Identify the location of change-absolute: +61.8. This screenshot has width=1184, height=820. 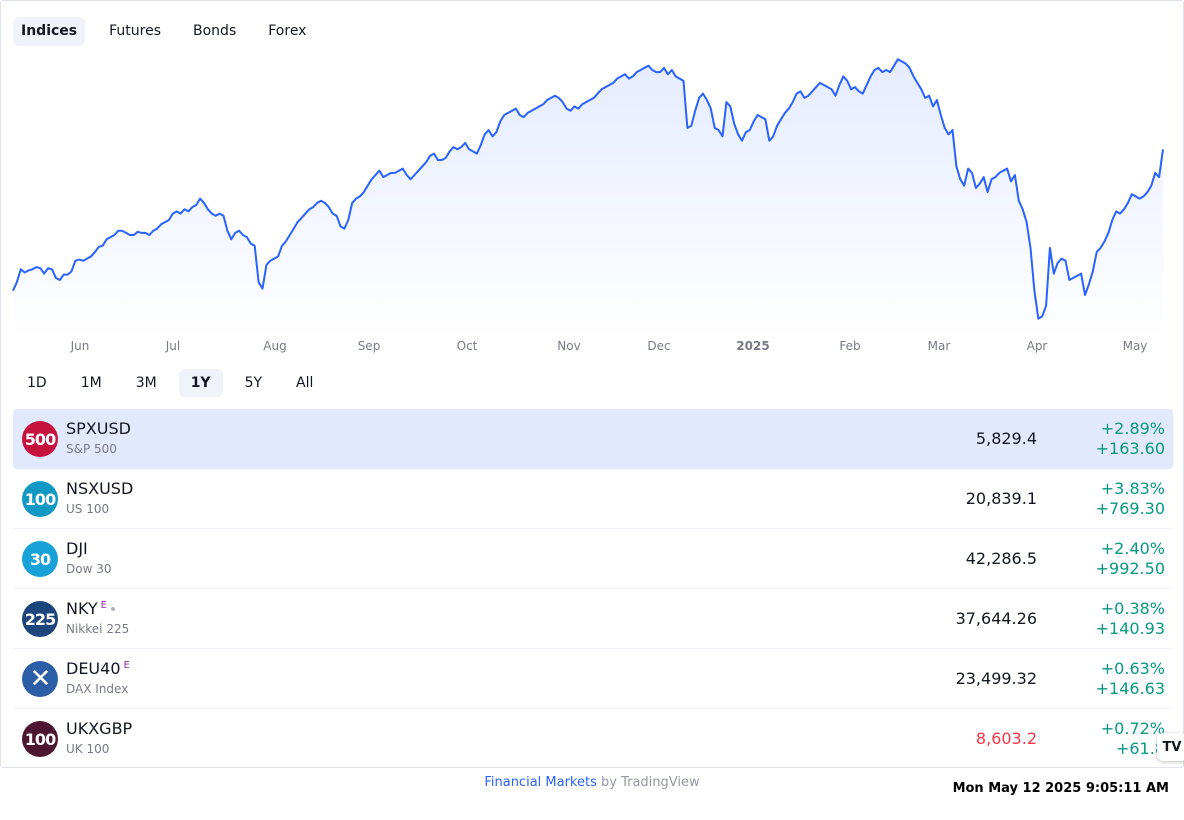
(1140, 748).